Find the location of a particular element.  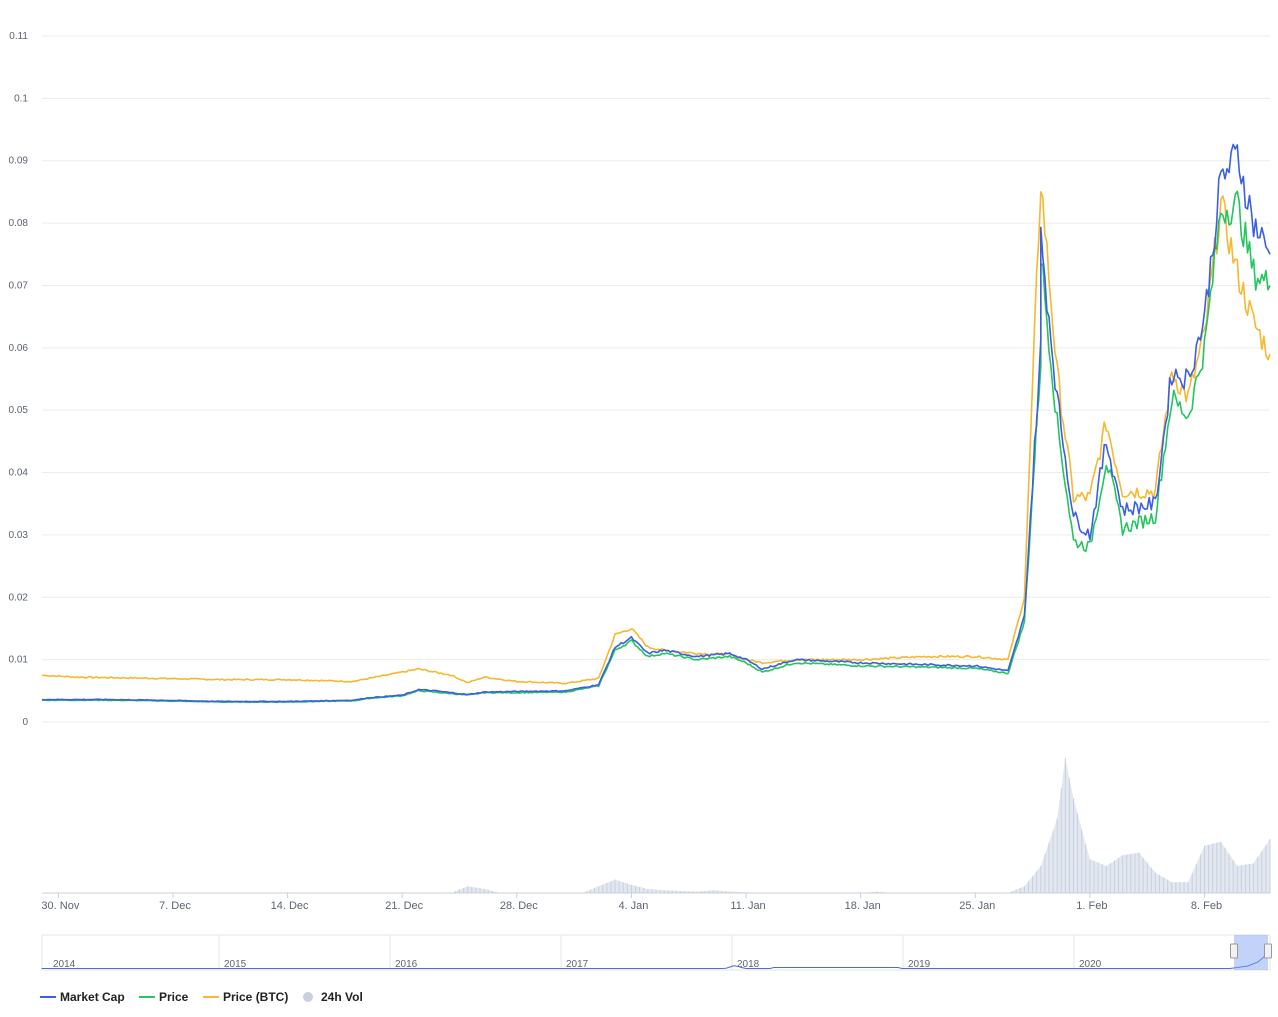

navigator-year-label: 2014 is located at coordinates (64, 964).